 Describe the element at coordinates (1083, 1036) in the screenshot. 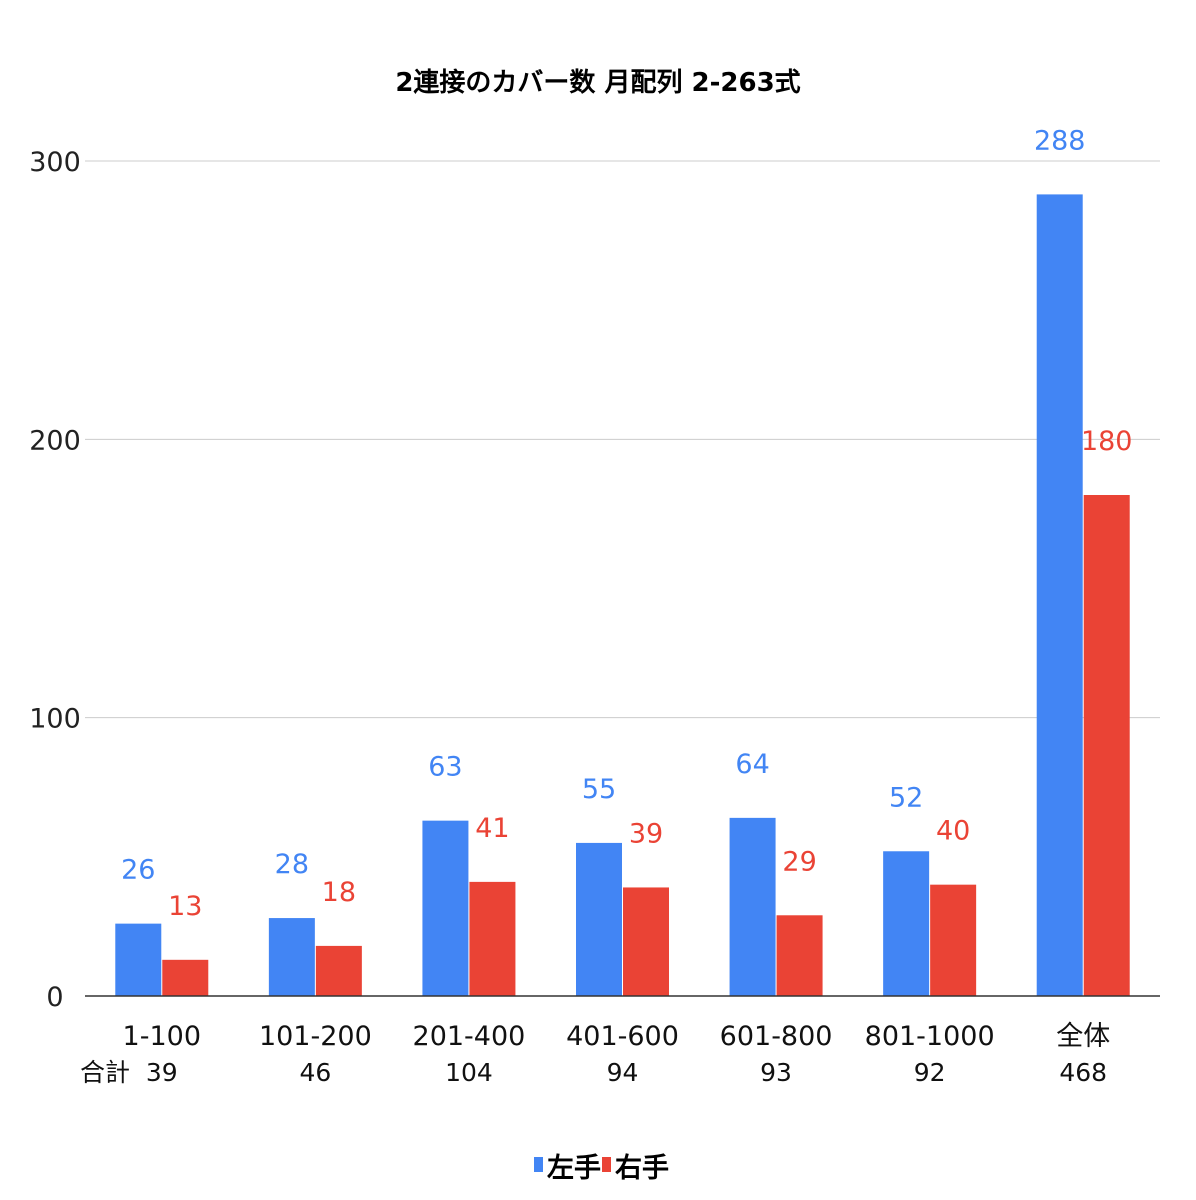

I see `x-tick-label: 全体` at that location.